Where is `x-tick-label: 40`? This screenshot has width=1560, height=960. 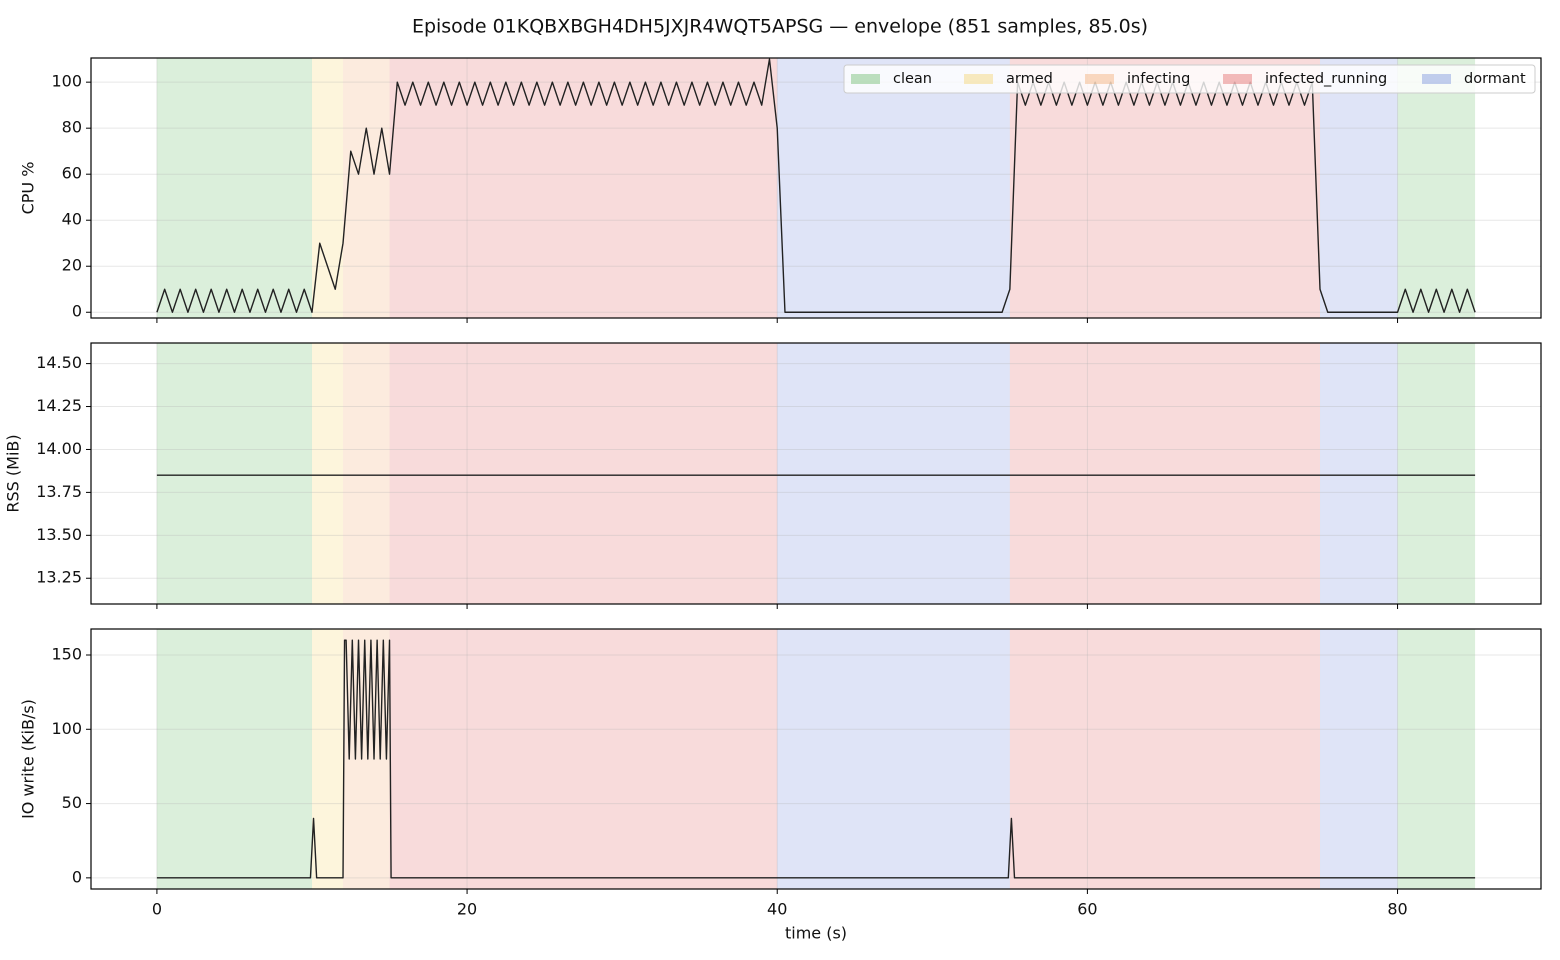
x-tick-label: 40 is located at coordinates (777, 909).